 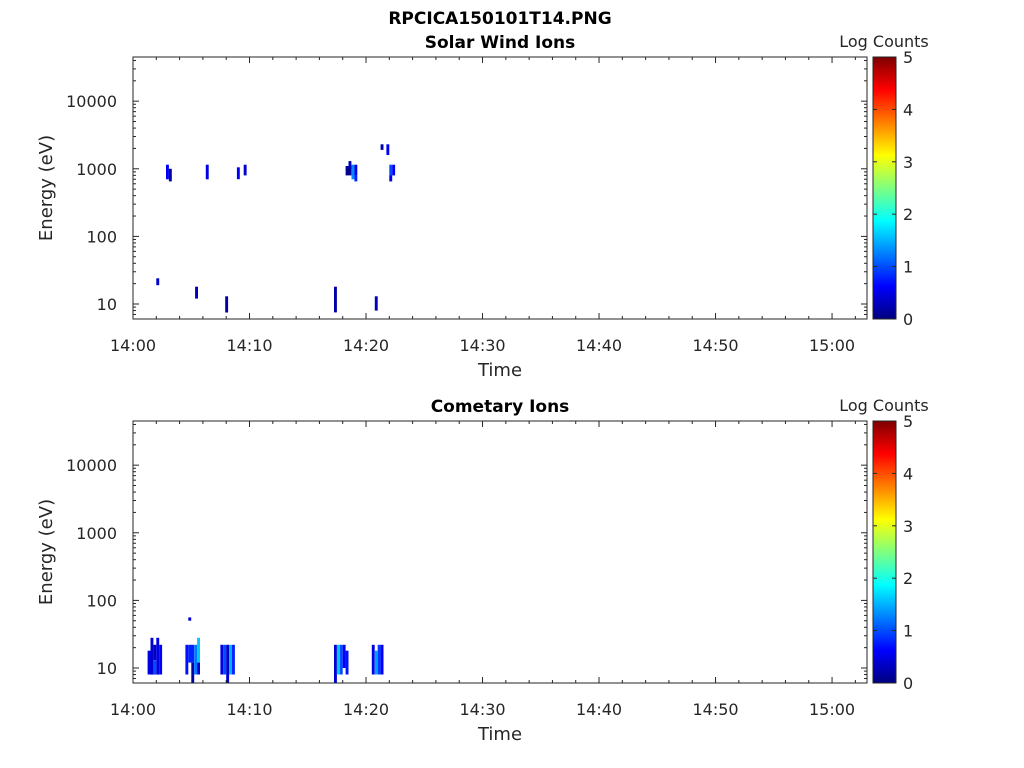 I want to click on figure-title: RPCICA150101T14.PNG, so click(x=499, y=19).